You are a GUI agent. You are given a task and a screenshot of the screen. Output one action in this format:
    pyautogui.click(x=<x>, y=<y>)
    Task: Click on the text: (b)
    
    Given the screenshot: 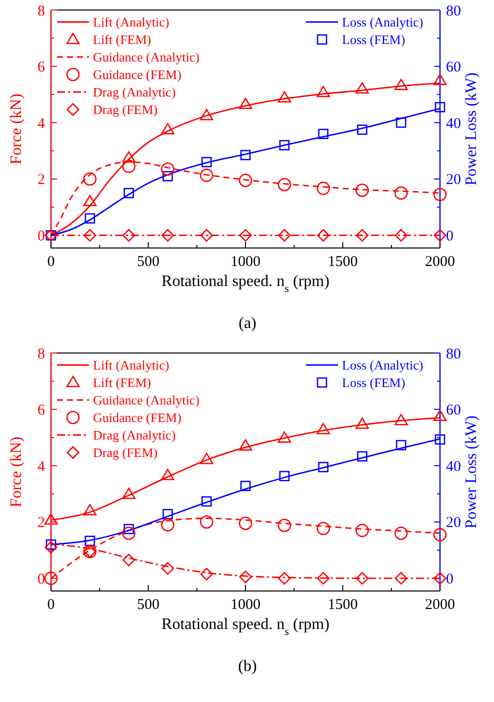 What is the action you would take?
    pyautogui.click(x=247, y=666)
    